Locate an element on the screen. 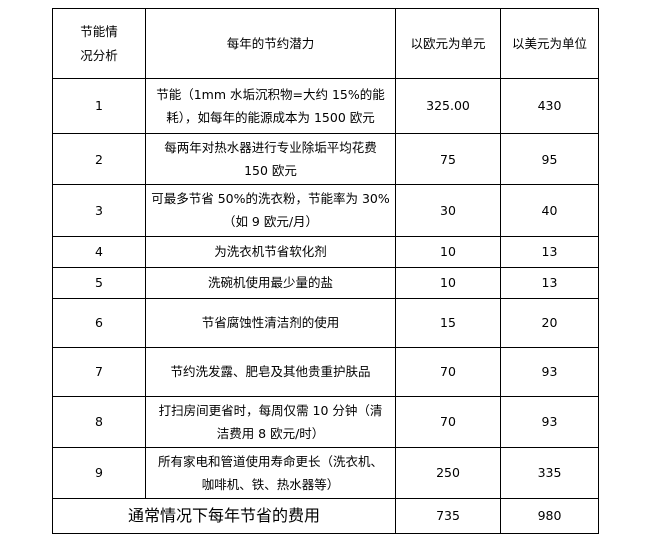 The height and width of the screenshot is (534, 657). row-index: 5 is located at coordinates (99, 282).